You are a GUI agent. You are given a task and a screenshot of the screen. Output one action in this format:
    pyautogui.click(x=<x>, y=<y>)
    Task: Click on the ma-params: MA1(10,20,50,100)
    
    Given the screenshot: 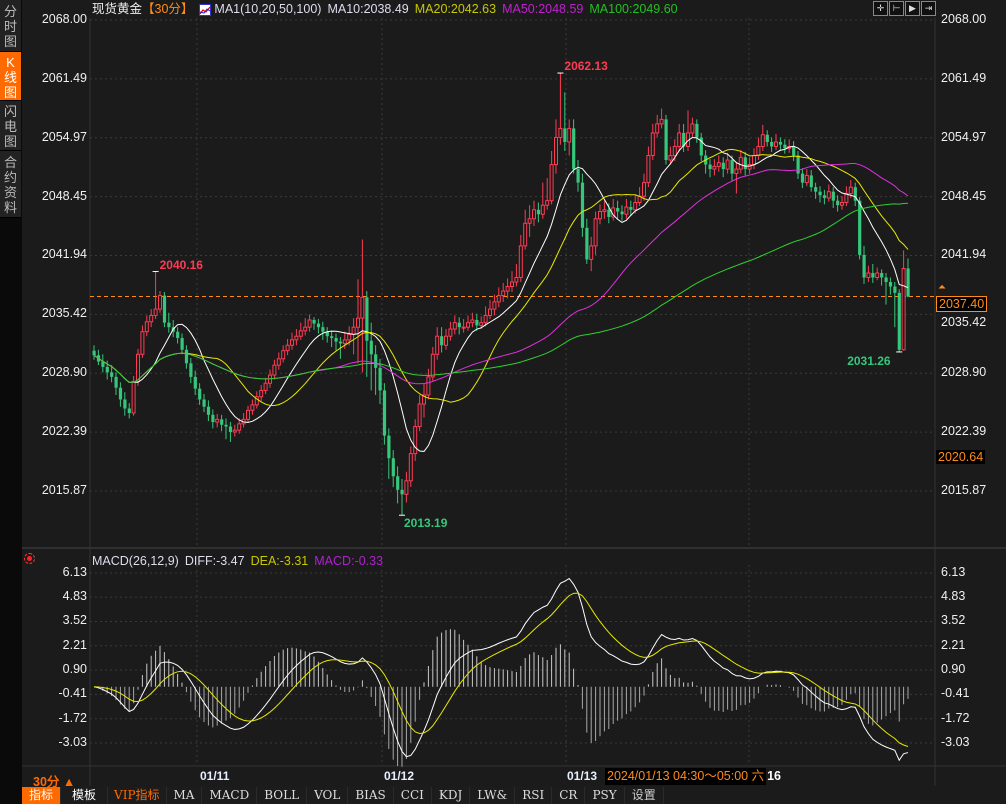 What is the action you would take?
    pyautogui.click(x=268, y=9)
    